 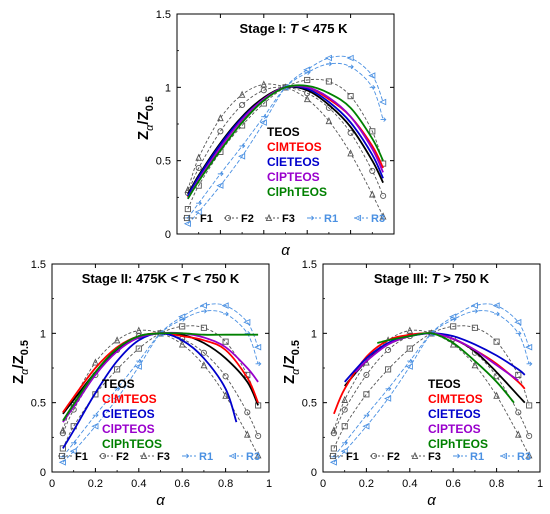 I want to click on x-tick-label: 0.4, so click(x=138, y=484).